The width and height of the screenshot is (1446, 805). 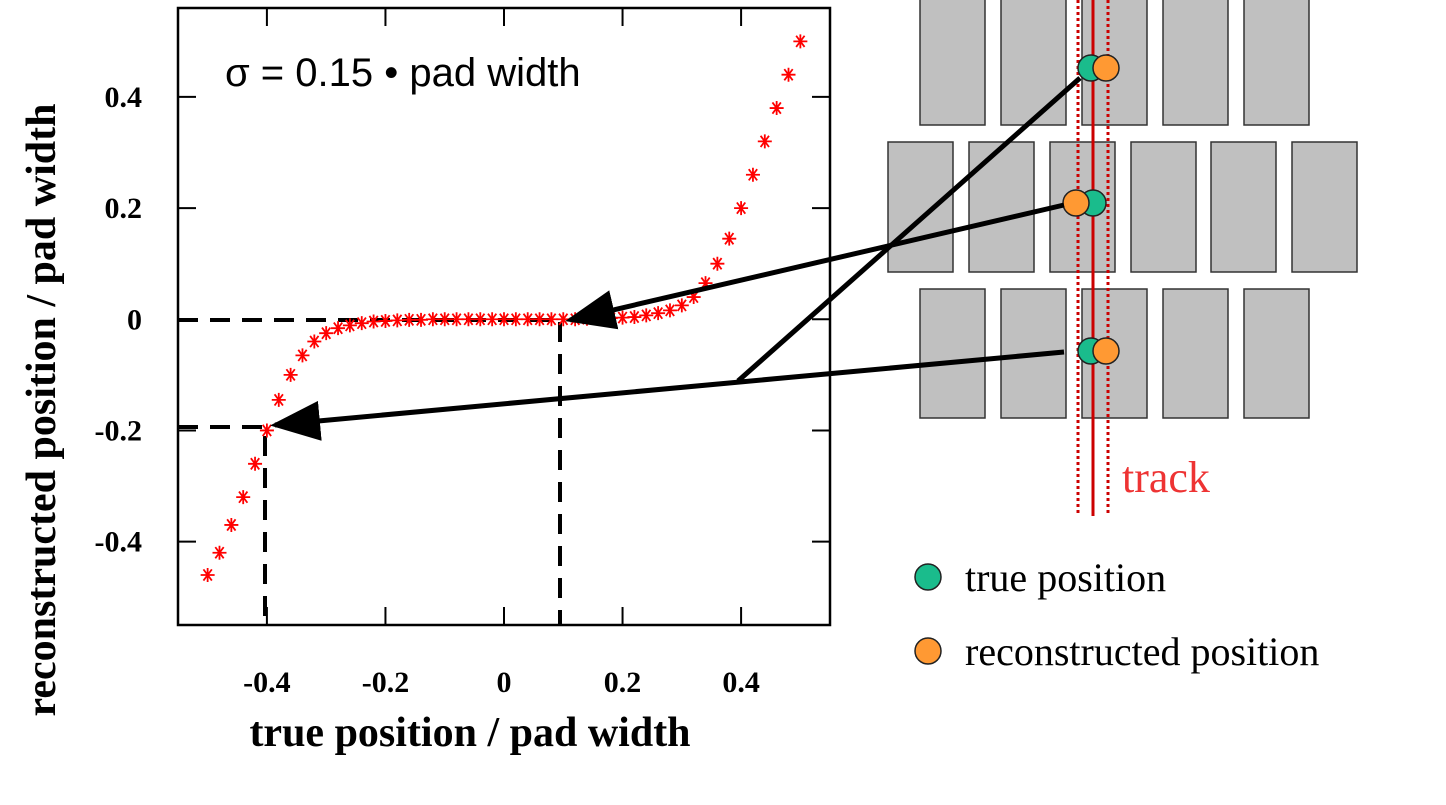 What do you see at coordinates (1142, 651) in the screenshot?
I see `legend-label: reconstructed position` at bounding box center [1142, 651].